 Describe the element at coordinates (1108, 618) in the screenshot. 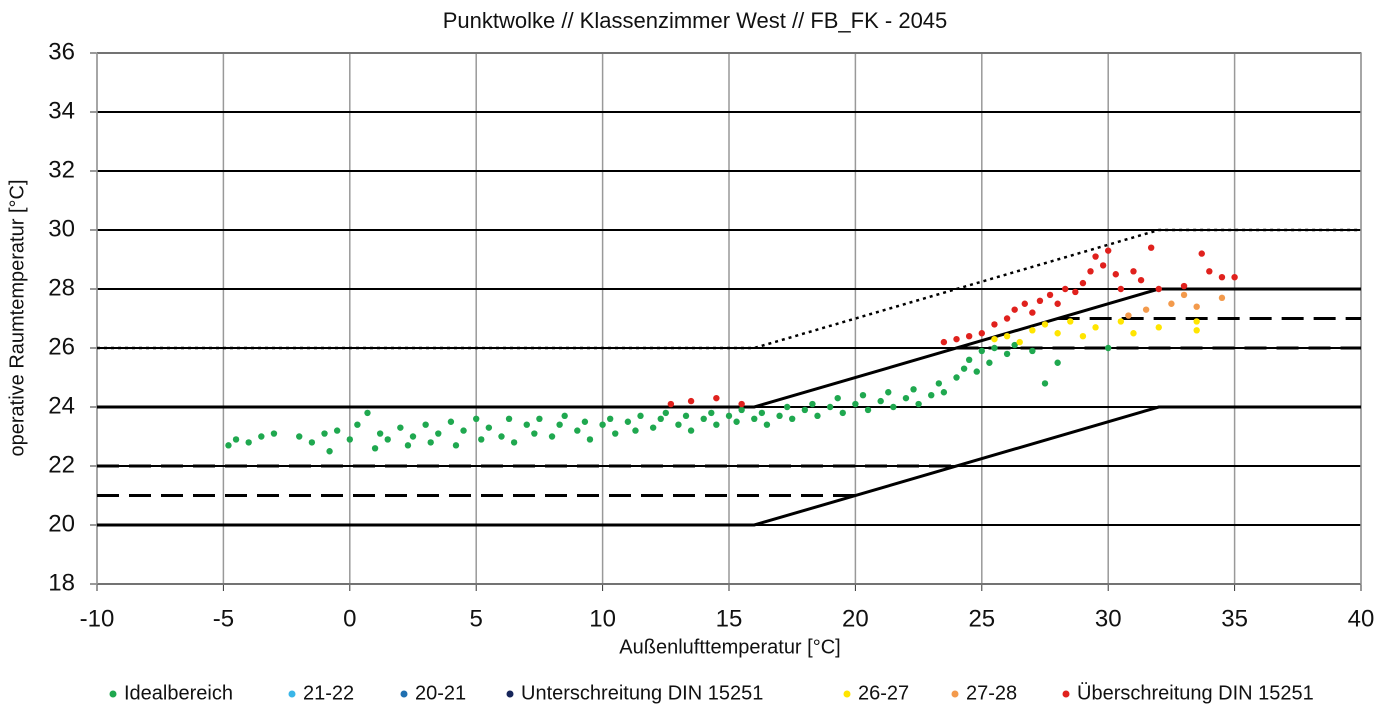

I see `x-tick-label: 30` at that location.